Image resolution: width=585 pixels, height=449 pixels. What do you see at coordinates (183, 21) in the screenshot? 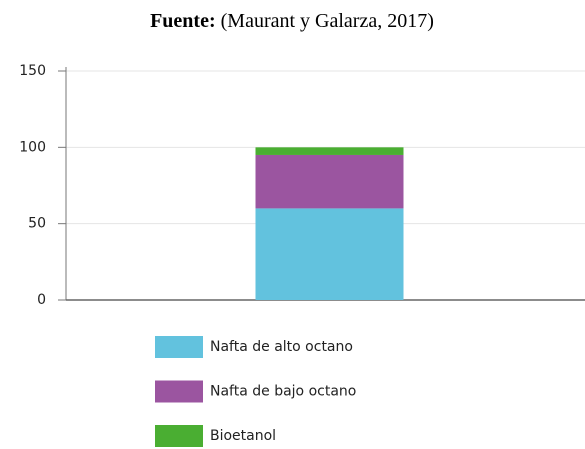
I see `source-label: Fuente:` at bounding box center [183, 21].